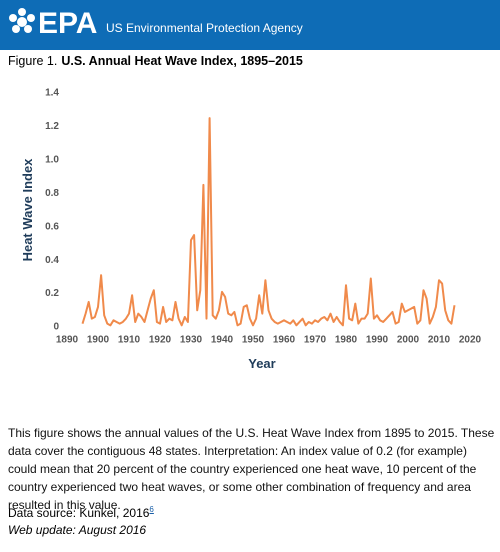 The width and height of the screenshot is (500, 552). I want to click on y-tick-label: 1.4, so click(52, 93).